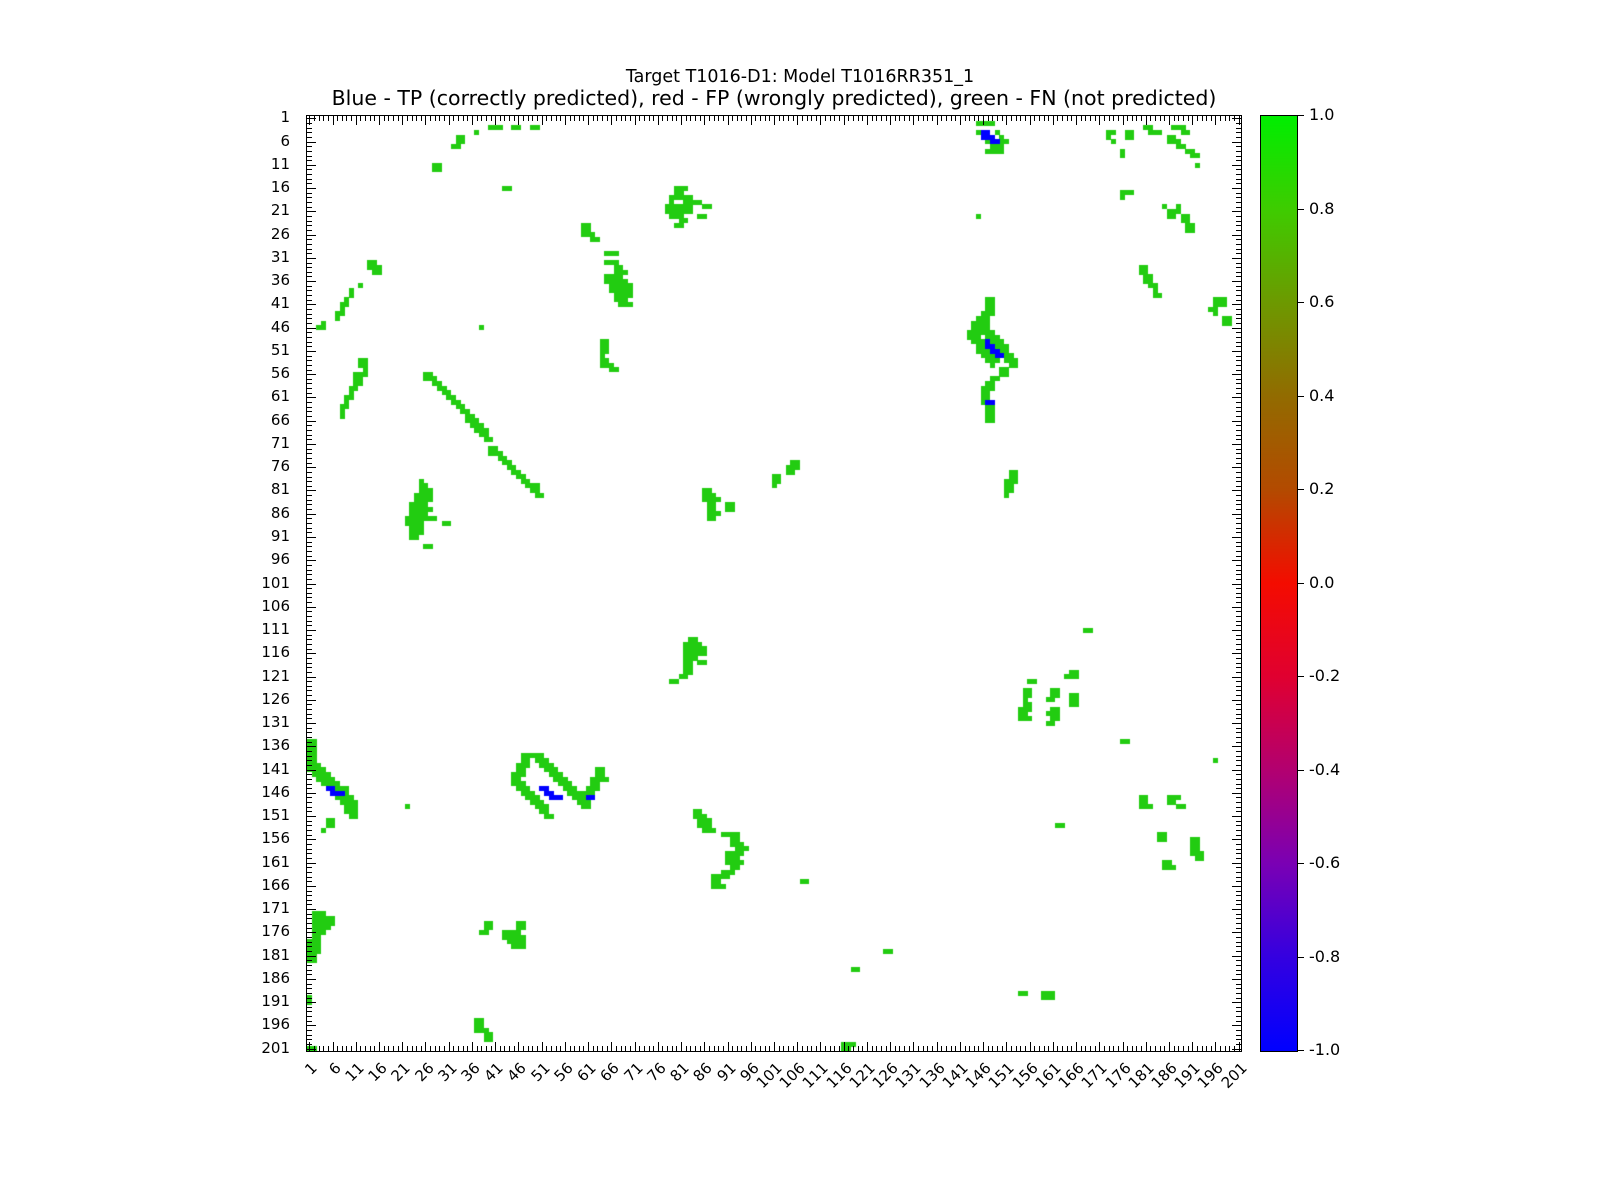 The height and width of the screenshot is (1200, 1600). What do you see at coordinates (285, 140) in the screenshot?
I see `y-tick-label: 6` at bounding box center [285, 140].